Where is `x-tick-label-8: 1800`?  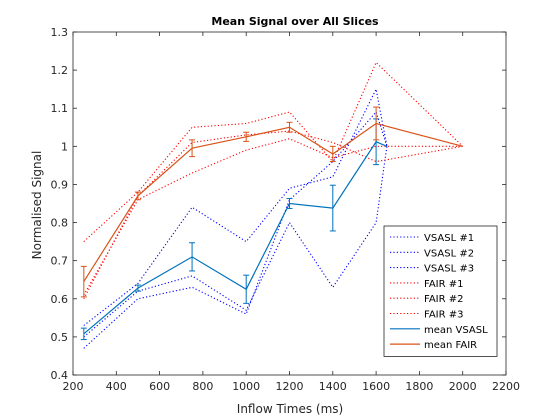
x-tick-label-8: 1800 is located at coordinates (419, 386).